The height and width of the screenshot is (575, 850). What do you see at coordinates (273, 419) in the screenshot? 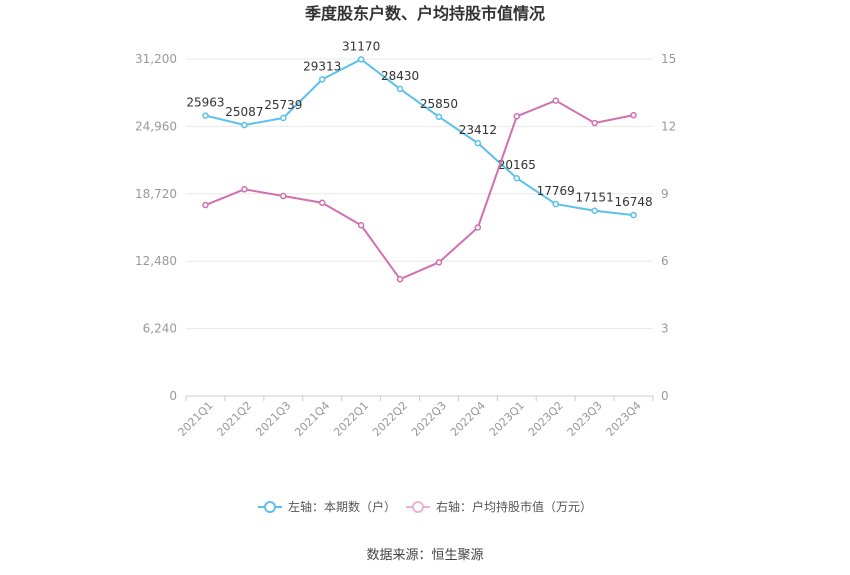
I see `x-tick-label: 2021Q3` at bounding box center [273, 419].